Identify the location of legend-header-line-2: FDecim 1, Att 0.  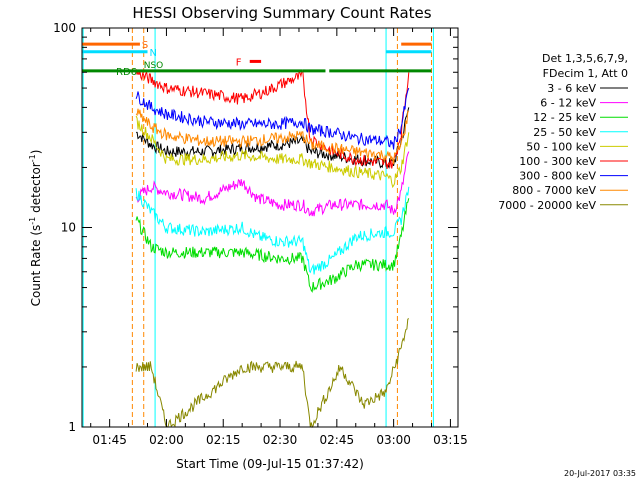
(585, 73).